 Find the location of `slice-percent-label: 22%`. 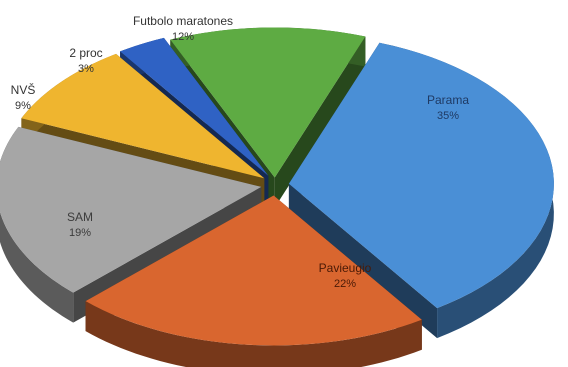

slice-percent-label: 22% is located at coordinates (345, 284).